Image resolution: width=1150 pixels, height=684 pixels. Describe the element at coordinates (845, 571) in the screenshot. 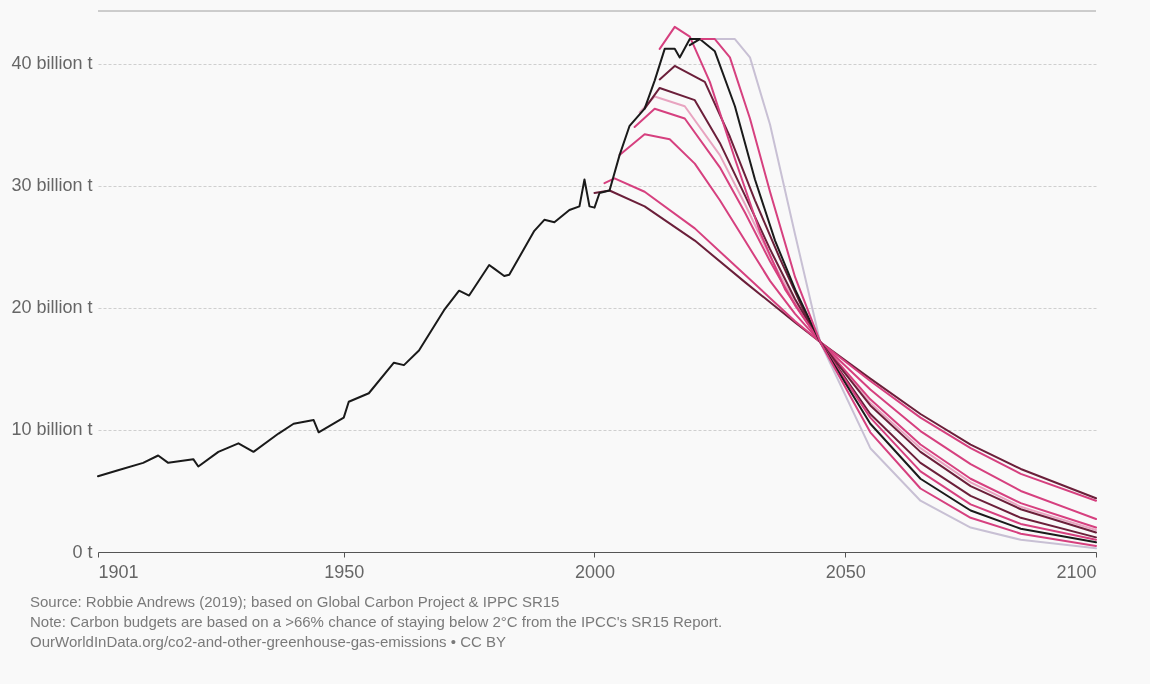

I see `x-tick-label: 2050` at that location.